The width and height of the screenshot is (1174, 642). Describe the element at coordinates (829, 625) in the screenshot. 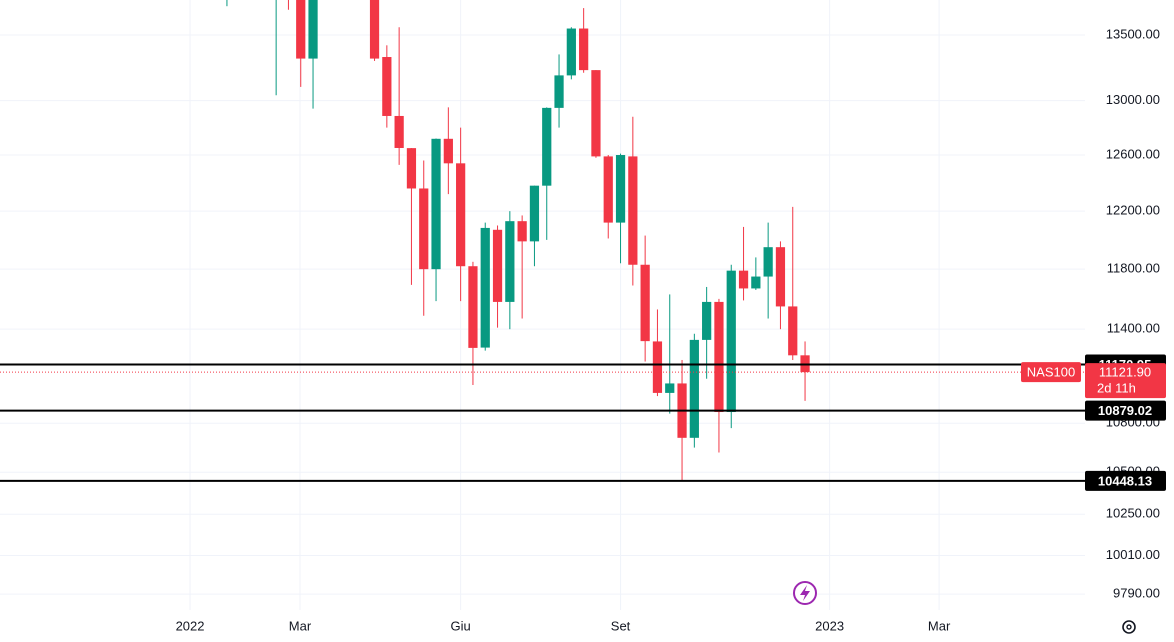

I see `x-tick-label: 2023` at that location.